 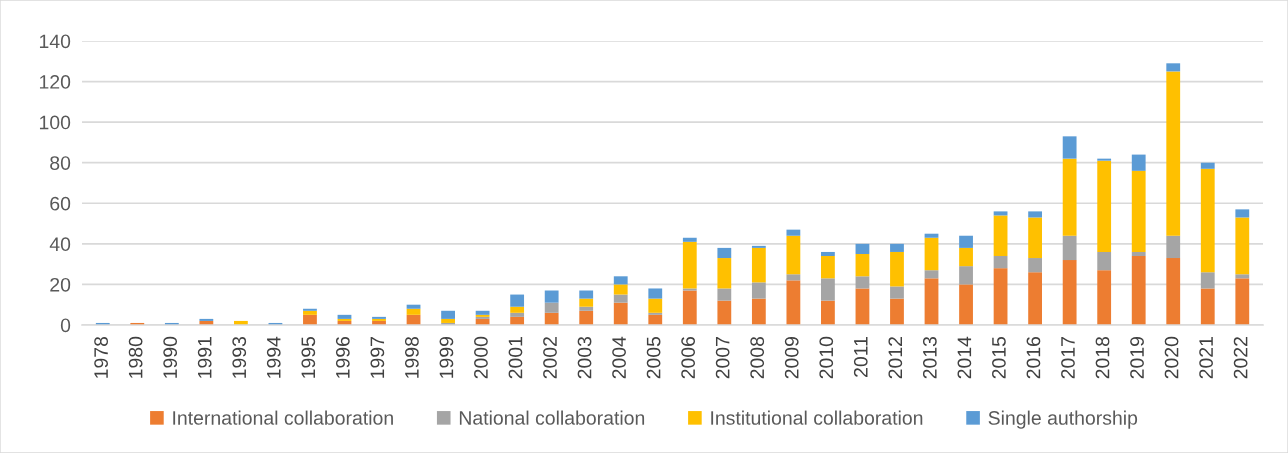 I want to click on x-tick-label: 2004, so click(x=619, y=357).